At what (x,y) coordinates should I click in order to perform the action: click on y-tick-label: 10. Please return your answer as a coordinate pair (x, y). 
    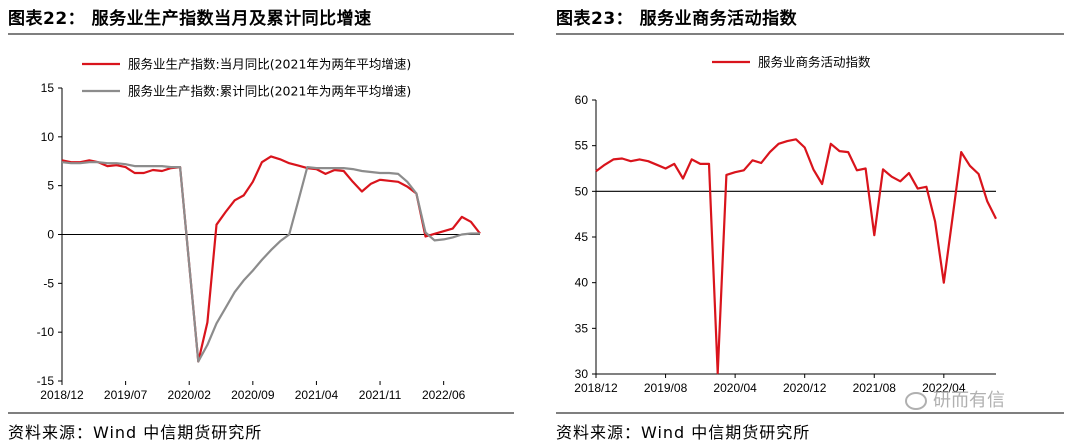
    Looking at the image, I should click on (48, 137).